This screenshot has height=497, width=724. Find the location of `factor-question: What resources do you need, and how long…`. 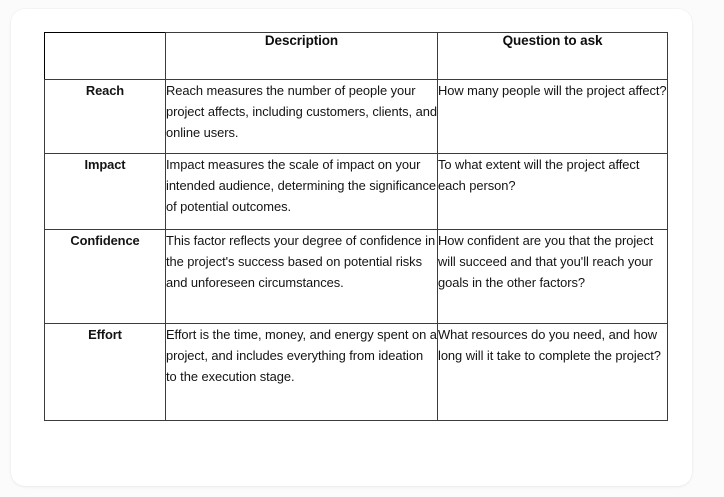

factor-question: What resources do you need, and how long… is located at coordinates (552, 372).